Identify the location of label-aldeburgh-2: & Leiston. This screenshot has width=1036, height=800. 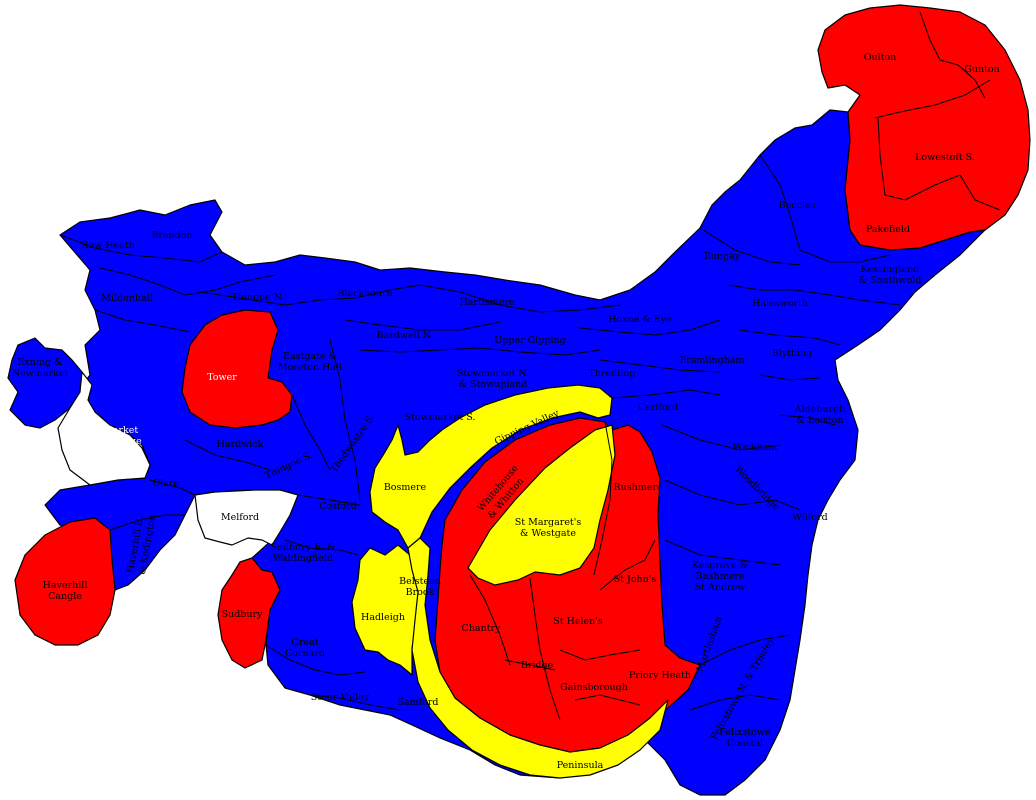
(820, 420).